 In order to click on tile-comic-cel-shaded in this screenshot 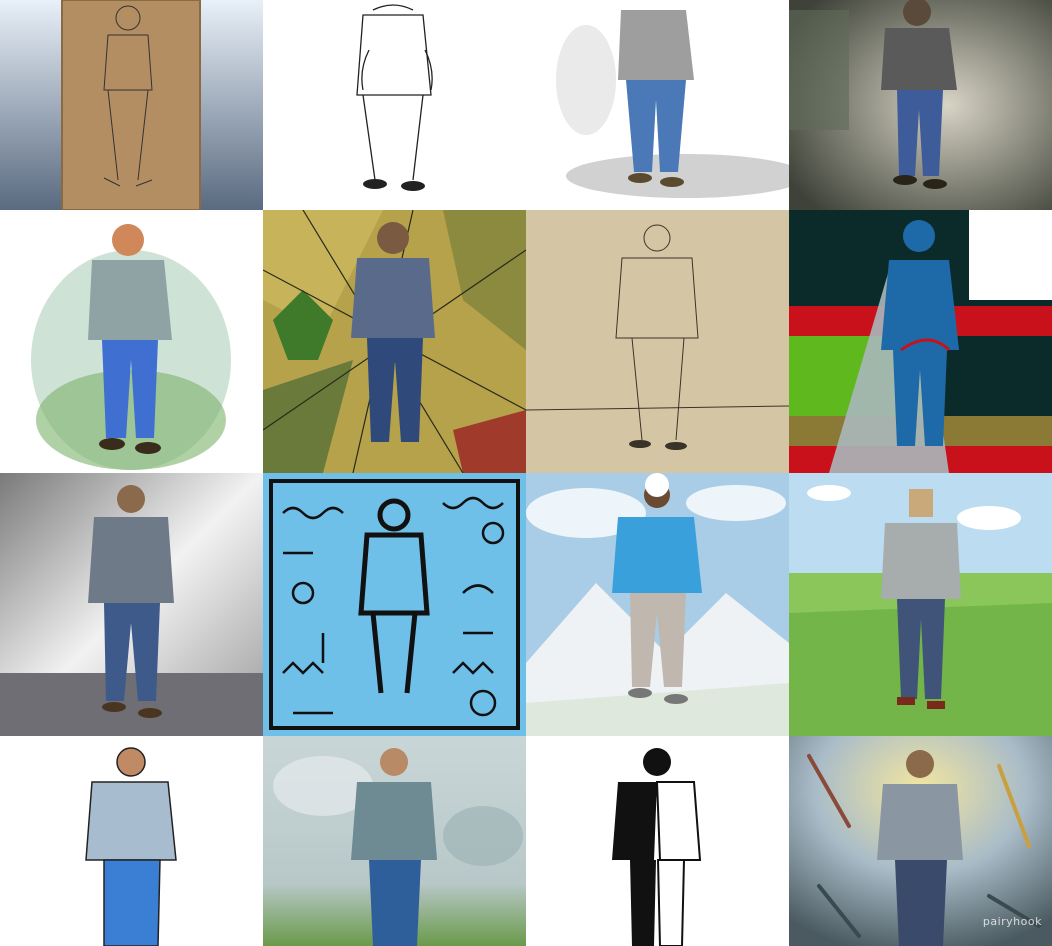, I will do `click(131, 841)`.